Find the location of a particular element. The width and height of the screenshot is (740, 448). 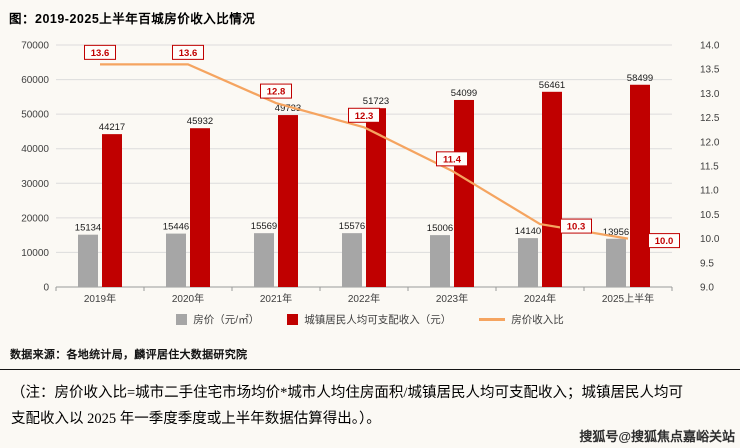

right-axis-tick-label: 13.0 is located at coordinates (710, 94).